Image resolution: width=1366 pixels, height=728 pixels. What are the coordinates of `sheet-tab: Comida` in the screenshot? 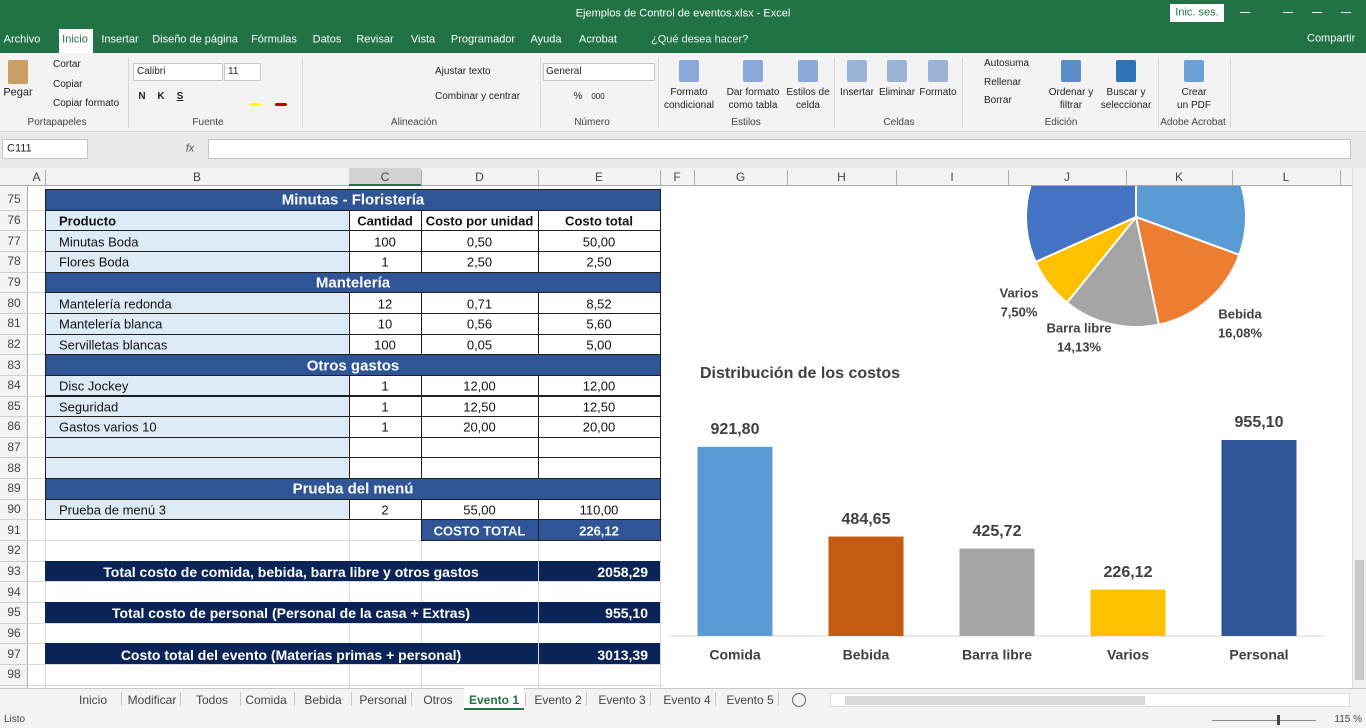 It's located at (266, 700).